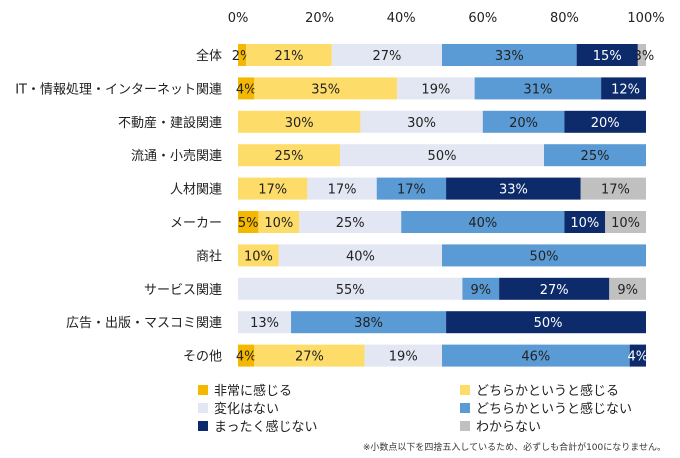 This screenshot has height=458, width=680. What do you see at coordinates (465, 407) in the screenshot?
I see `legend-swatch-somewhat-not` at bounding box center [465, 407].